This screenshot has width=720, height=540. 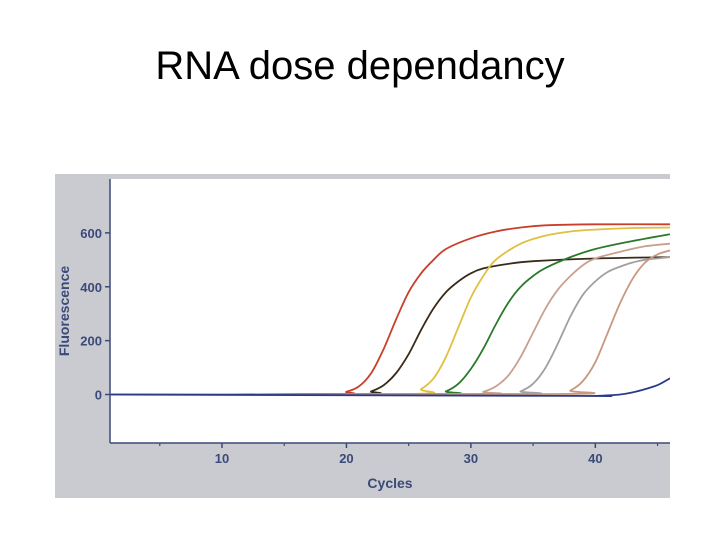 What do you see at coordinates (91, 287) in the screenshot?
I see `y-tick-label: 400` at bounding box center [91, 287].